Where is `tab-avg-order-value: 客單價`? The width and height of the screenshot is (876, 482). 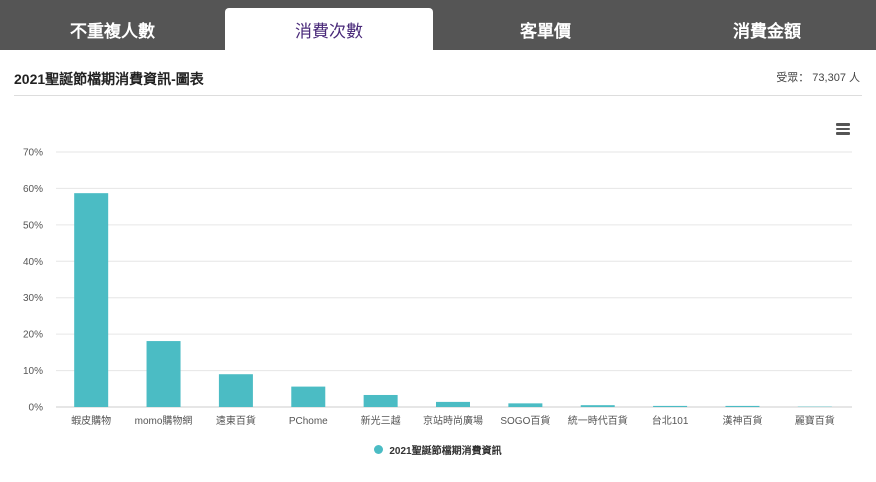 tab-avg-order-value: 客單價 is located at coordinates (545, 31).